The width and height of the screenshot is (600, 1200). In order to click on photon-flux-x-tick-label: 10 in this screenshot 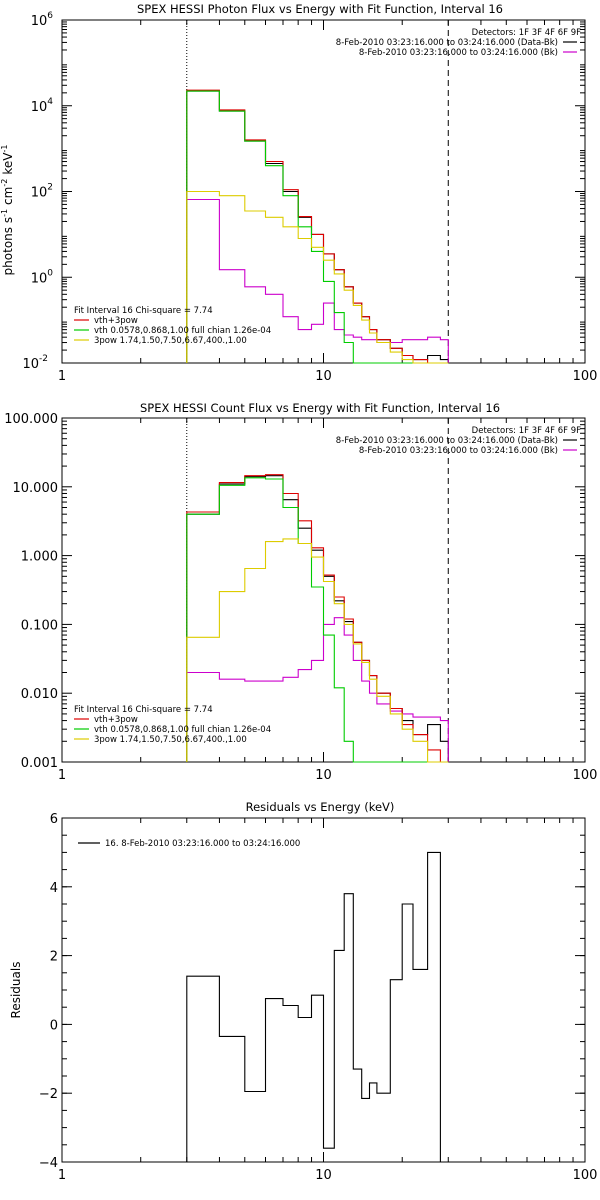, I will do `click(323, 376)`.